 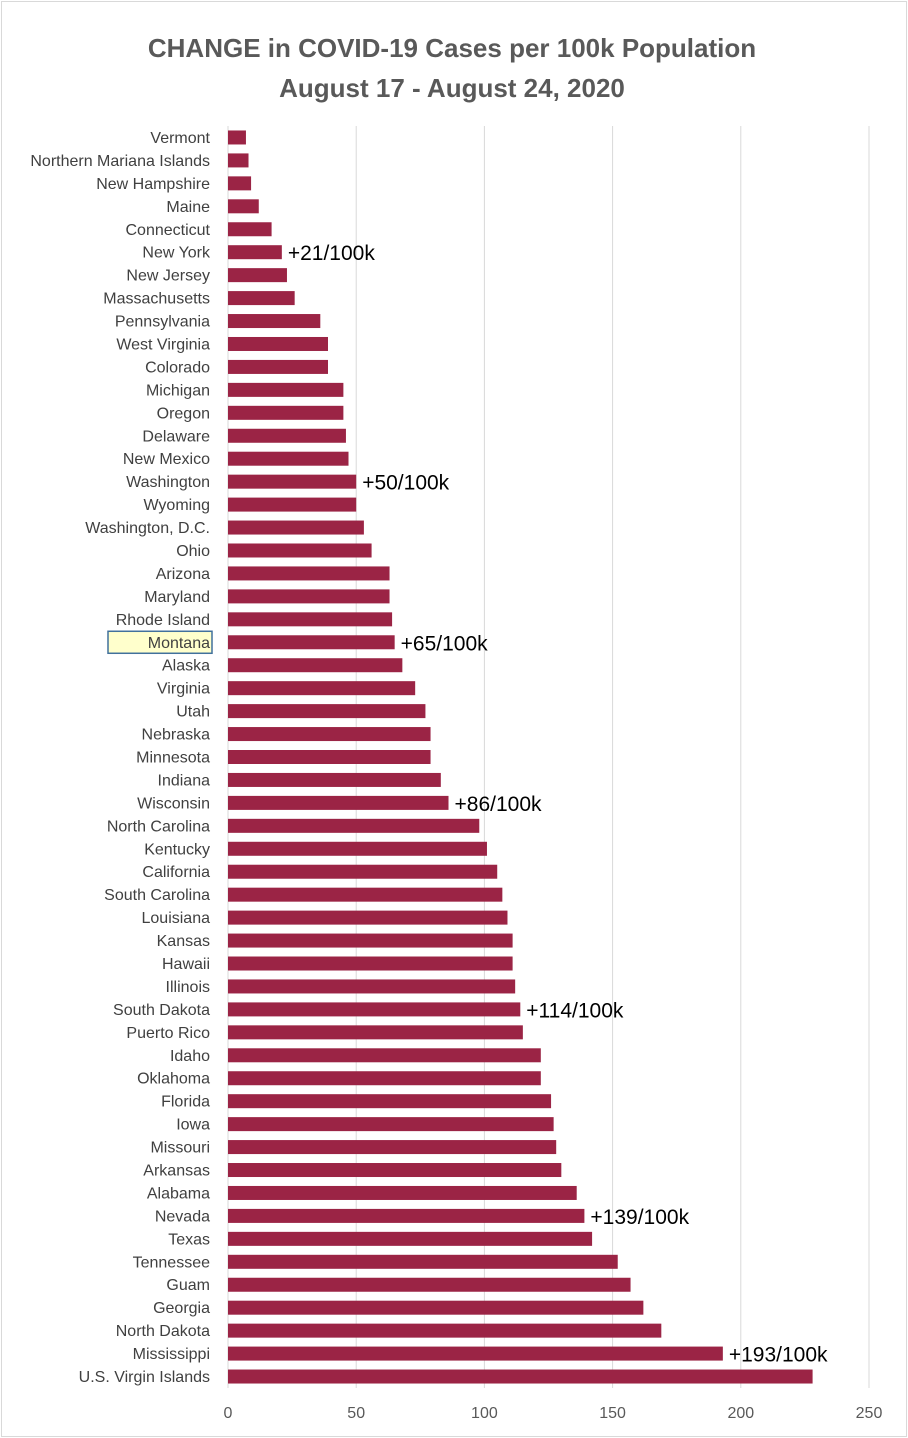 I want to click on category-label: Kentucky, so click(x=177, y=849).